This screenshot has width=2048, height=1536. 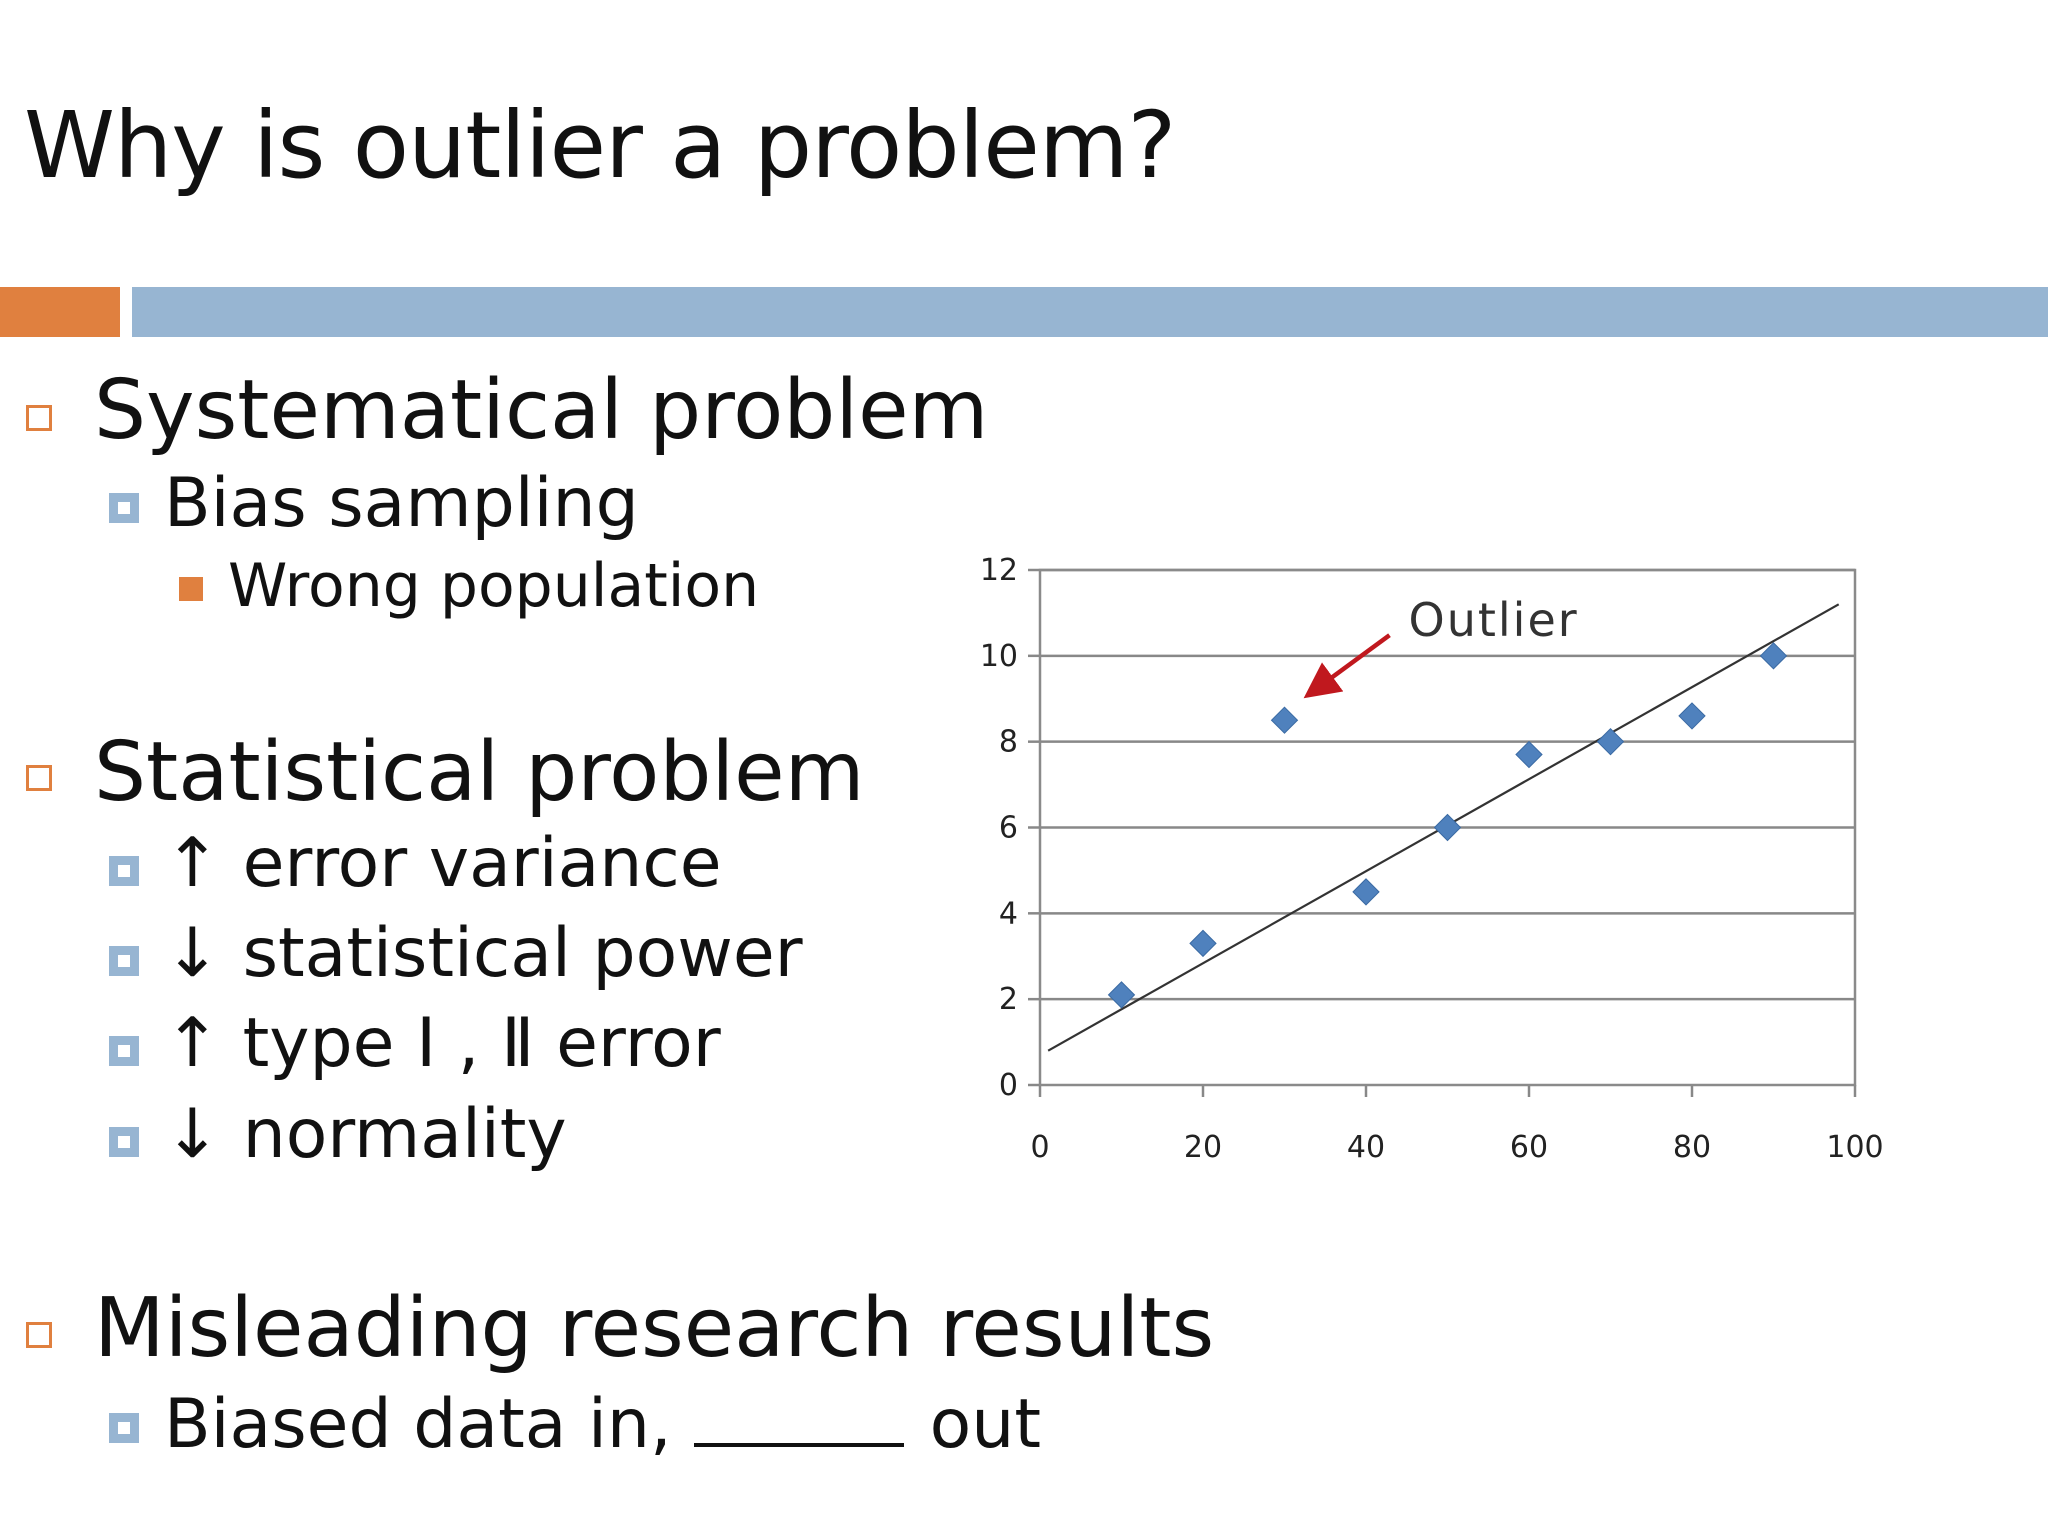 What do you see at coordinates (541, 410) in the screenshot?
I see `section-heading-systematical: Systematical problem` at bounding box center [541, 410].